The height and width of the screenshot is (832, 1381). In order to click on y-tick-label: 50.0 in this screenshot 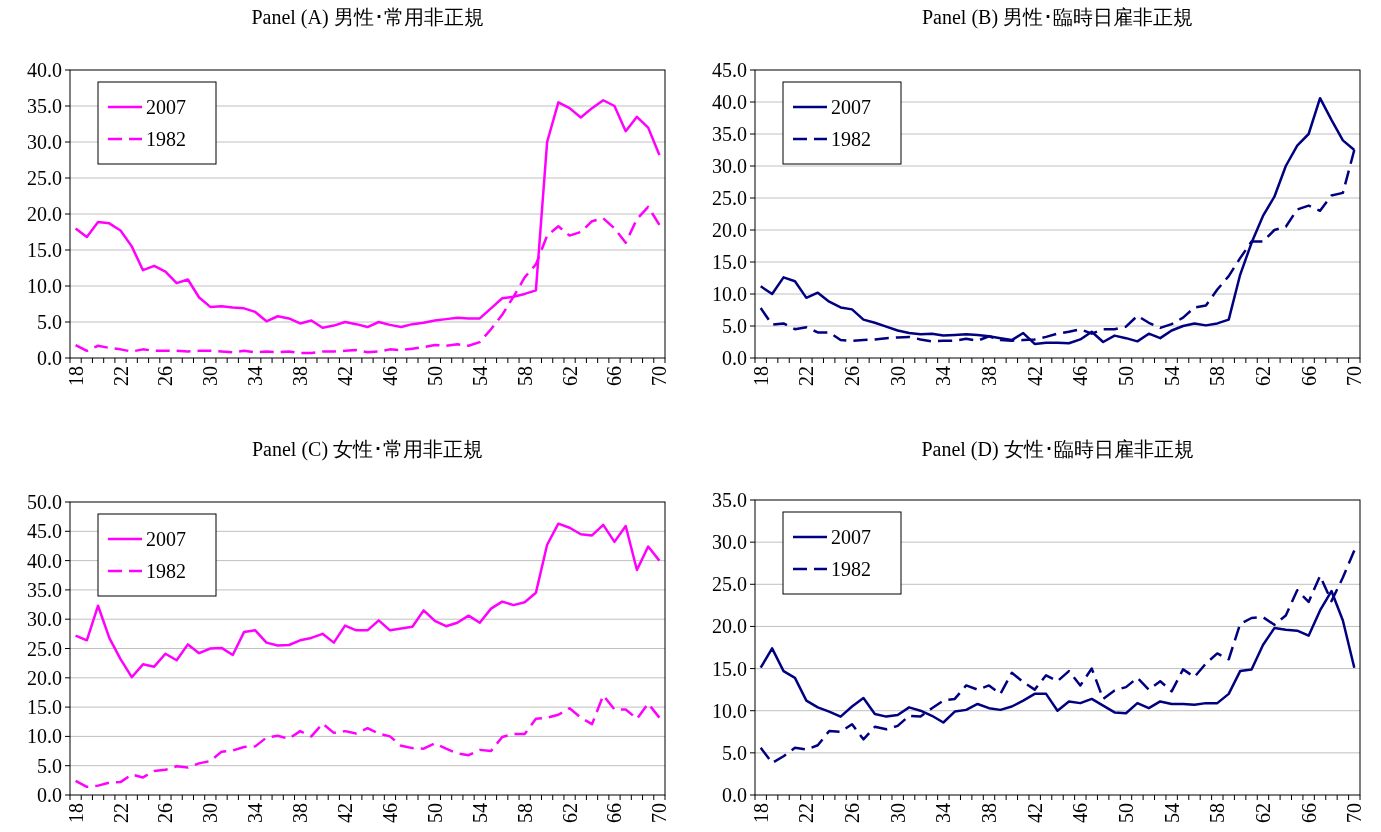, I will do `click(44, 502)`.